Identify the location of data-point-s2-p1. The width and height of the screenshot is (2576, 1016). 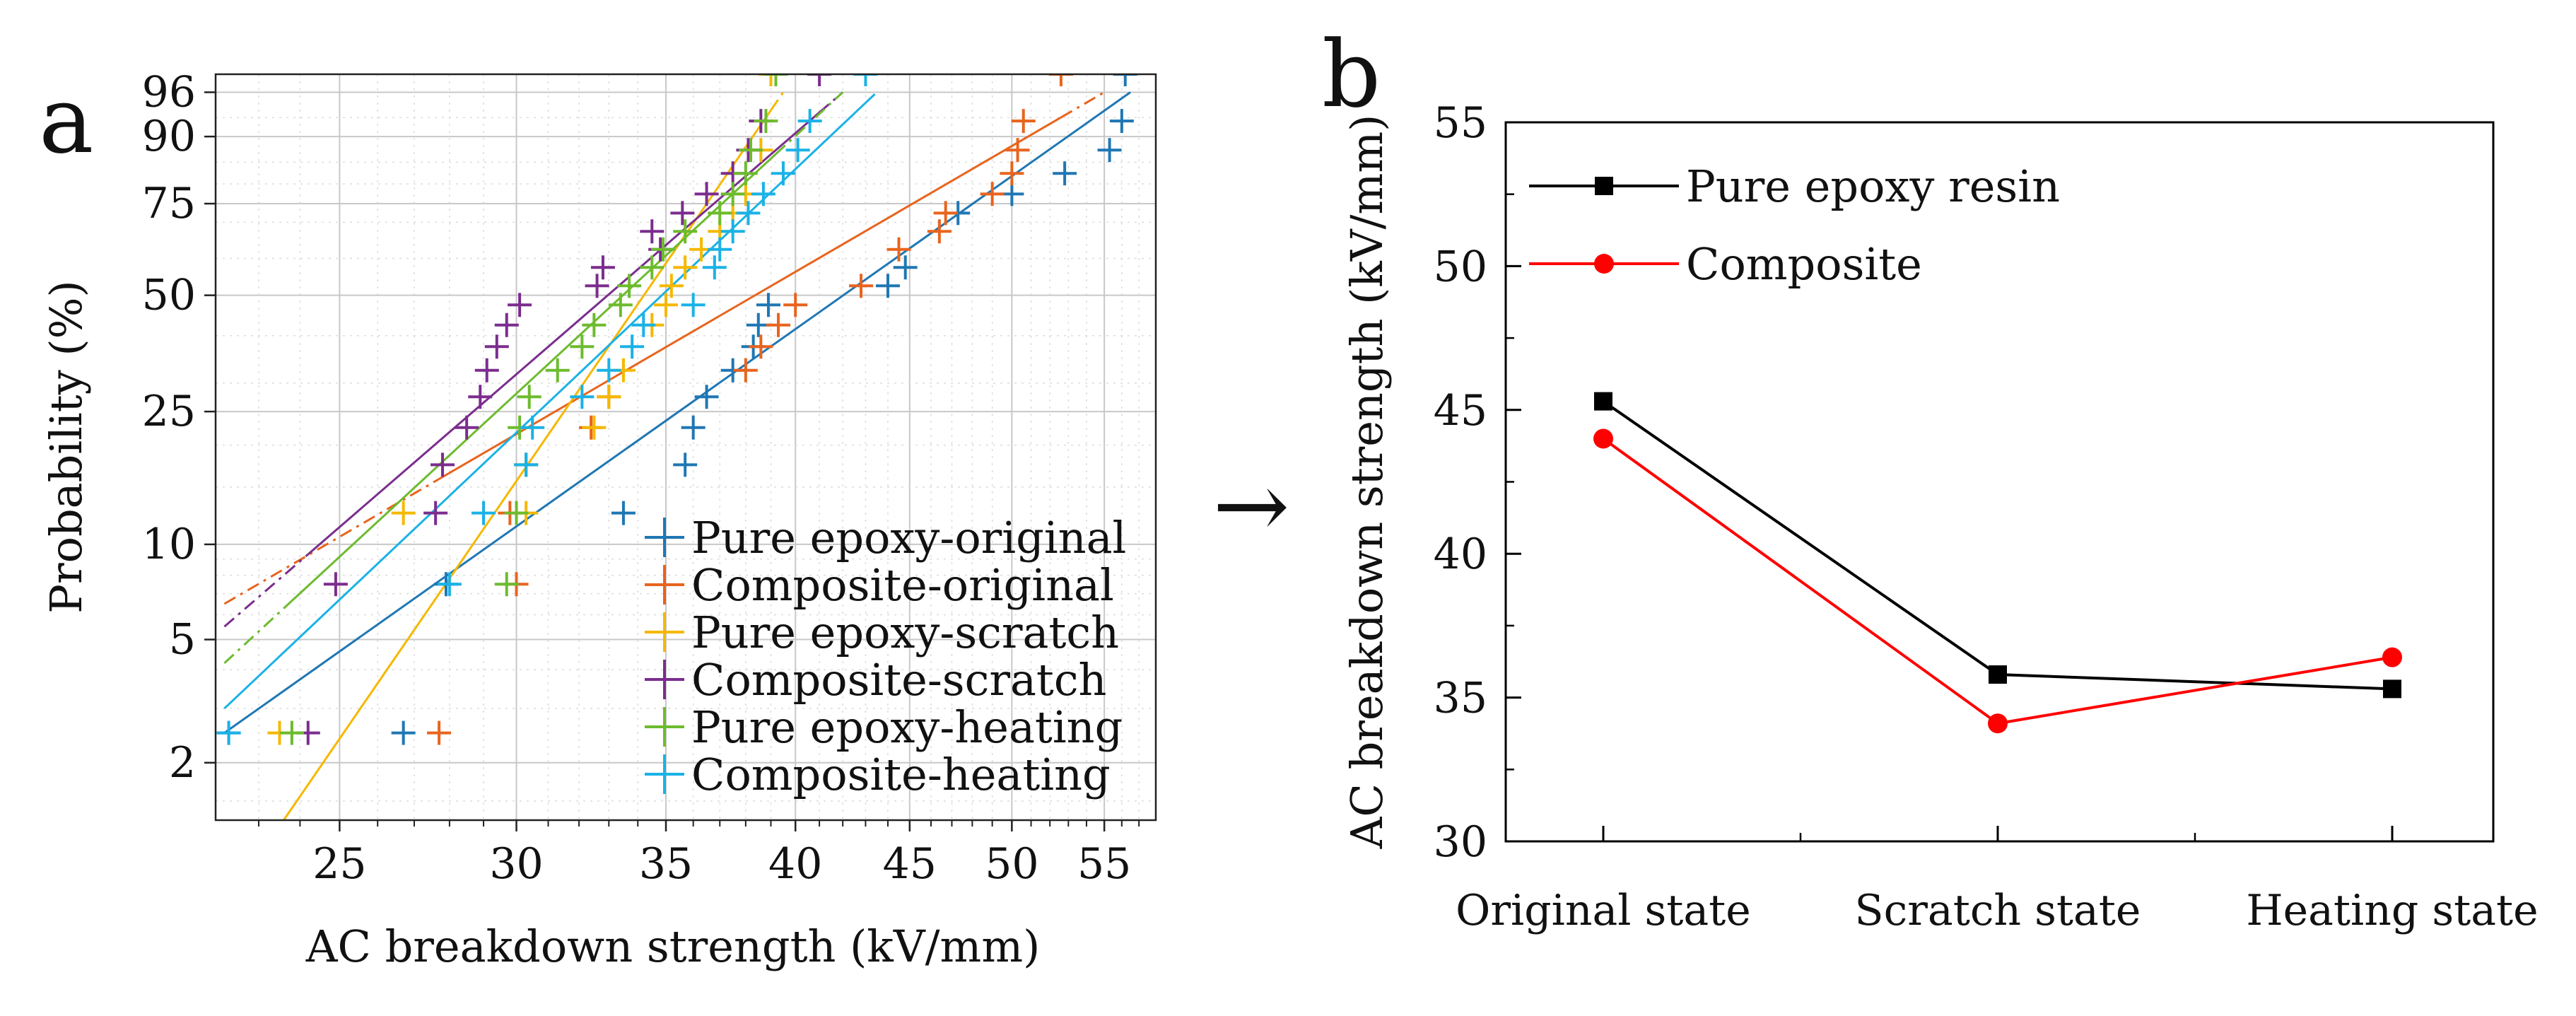
(404, 513).